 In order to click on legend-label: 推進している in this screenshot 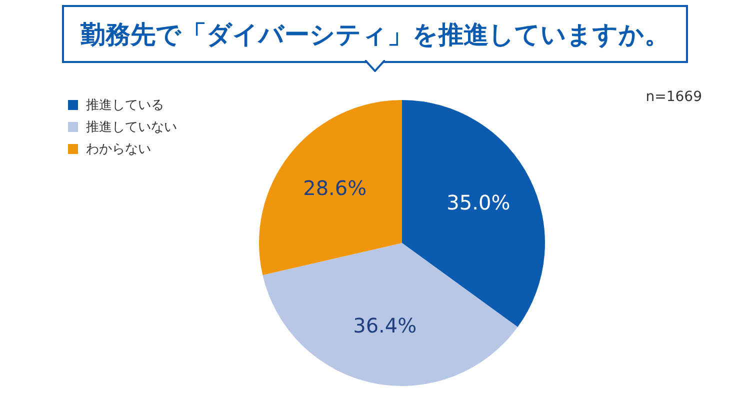, I will do `click(125, 105)`.